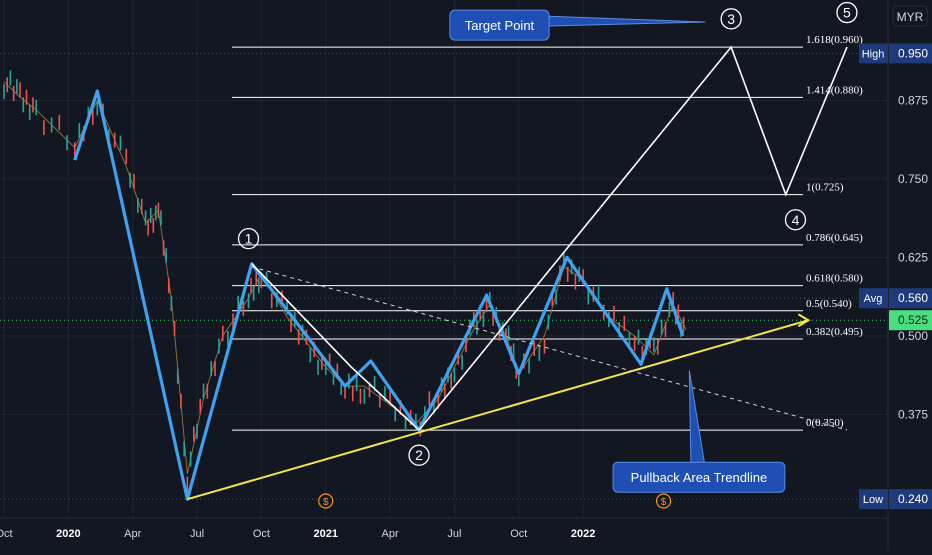 Image resolution: width=932 pixels, height=555 pixels. Describe the element at coordinates (829, 304) in the screenshot. I see `fib-level-label: 0.5(0.540)` at that location.